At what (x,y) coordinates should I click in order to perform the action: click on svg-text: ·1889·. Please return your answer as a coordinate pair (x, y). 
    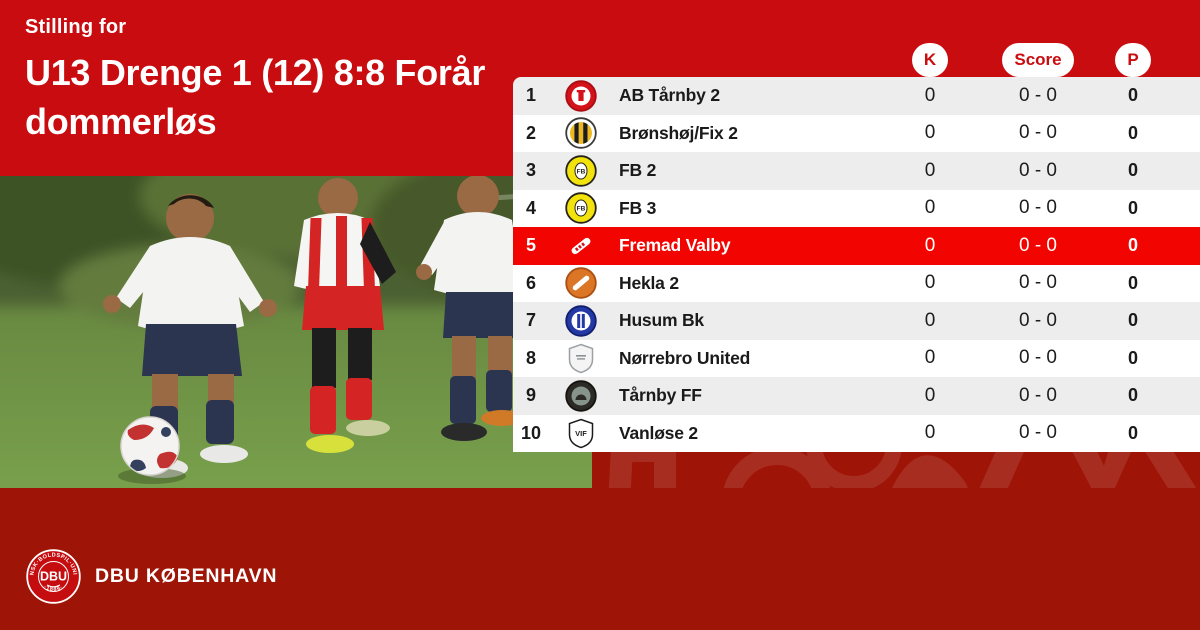
    Looking at the image, I should click on (54, 589).